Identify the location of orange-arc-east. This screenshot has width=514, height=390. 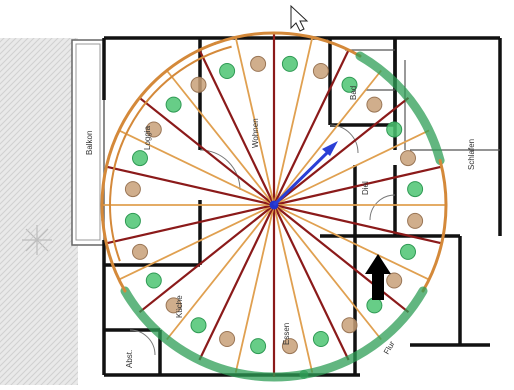
(434, 226).